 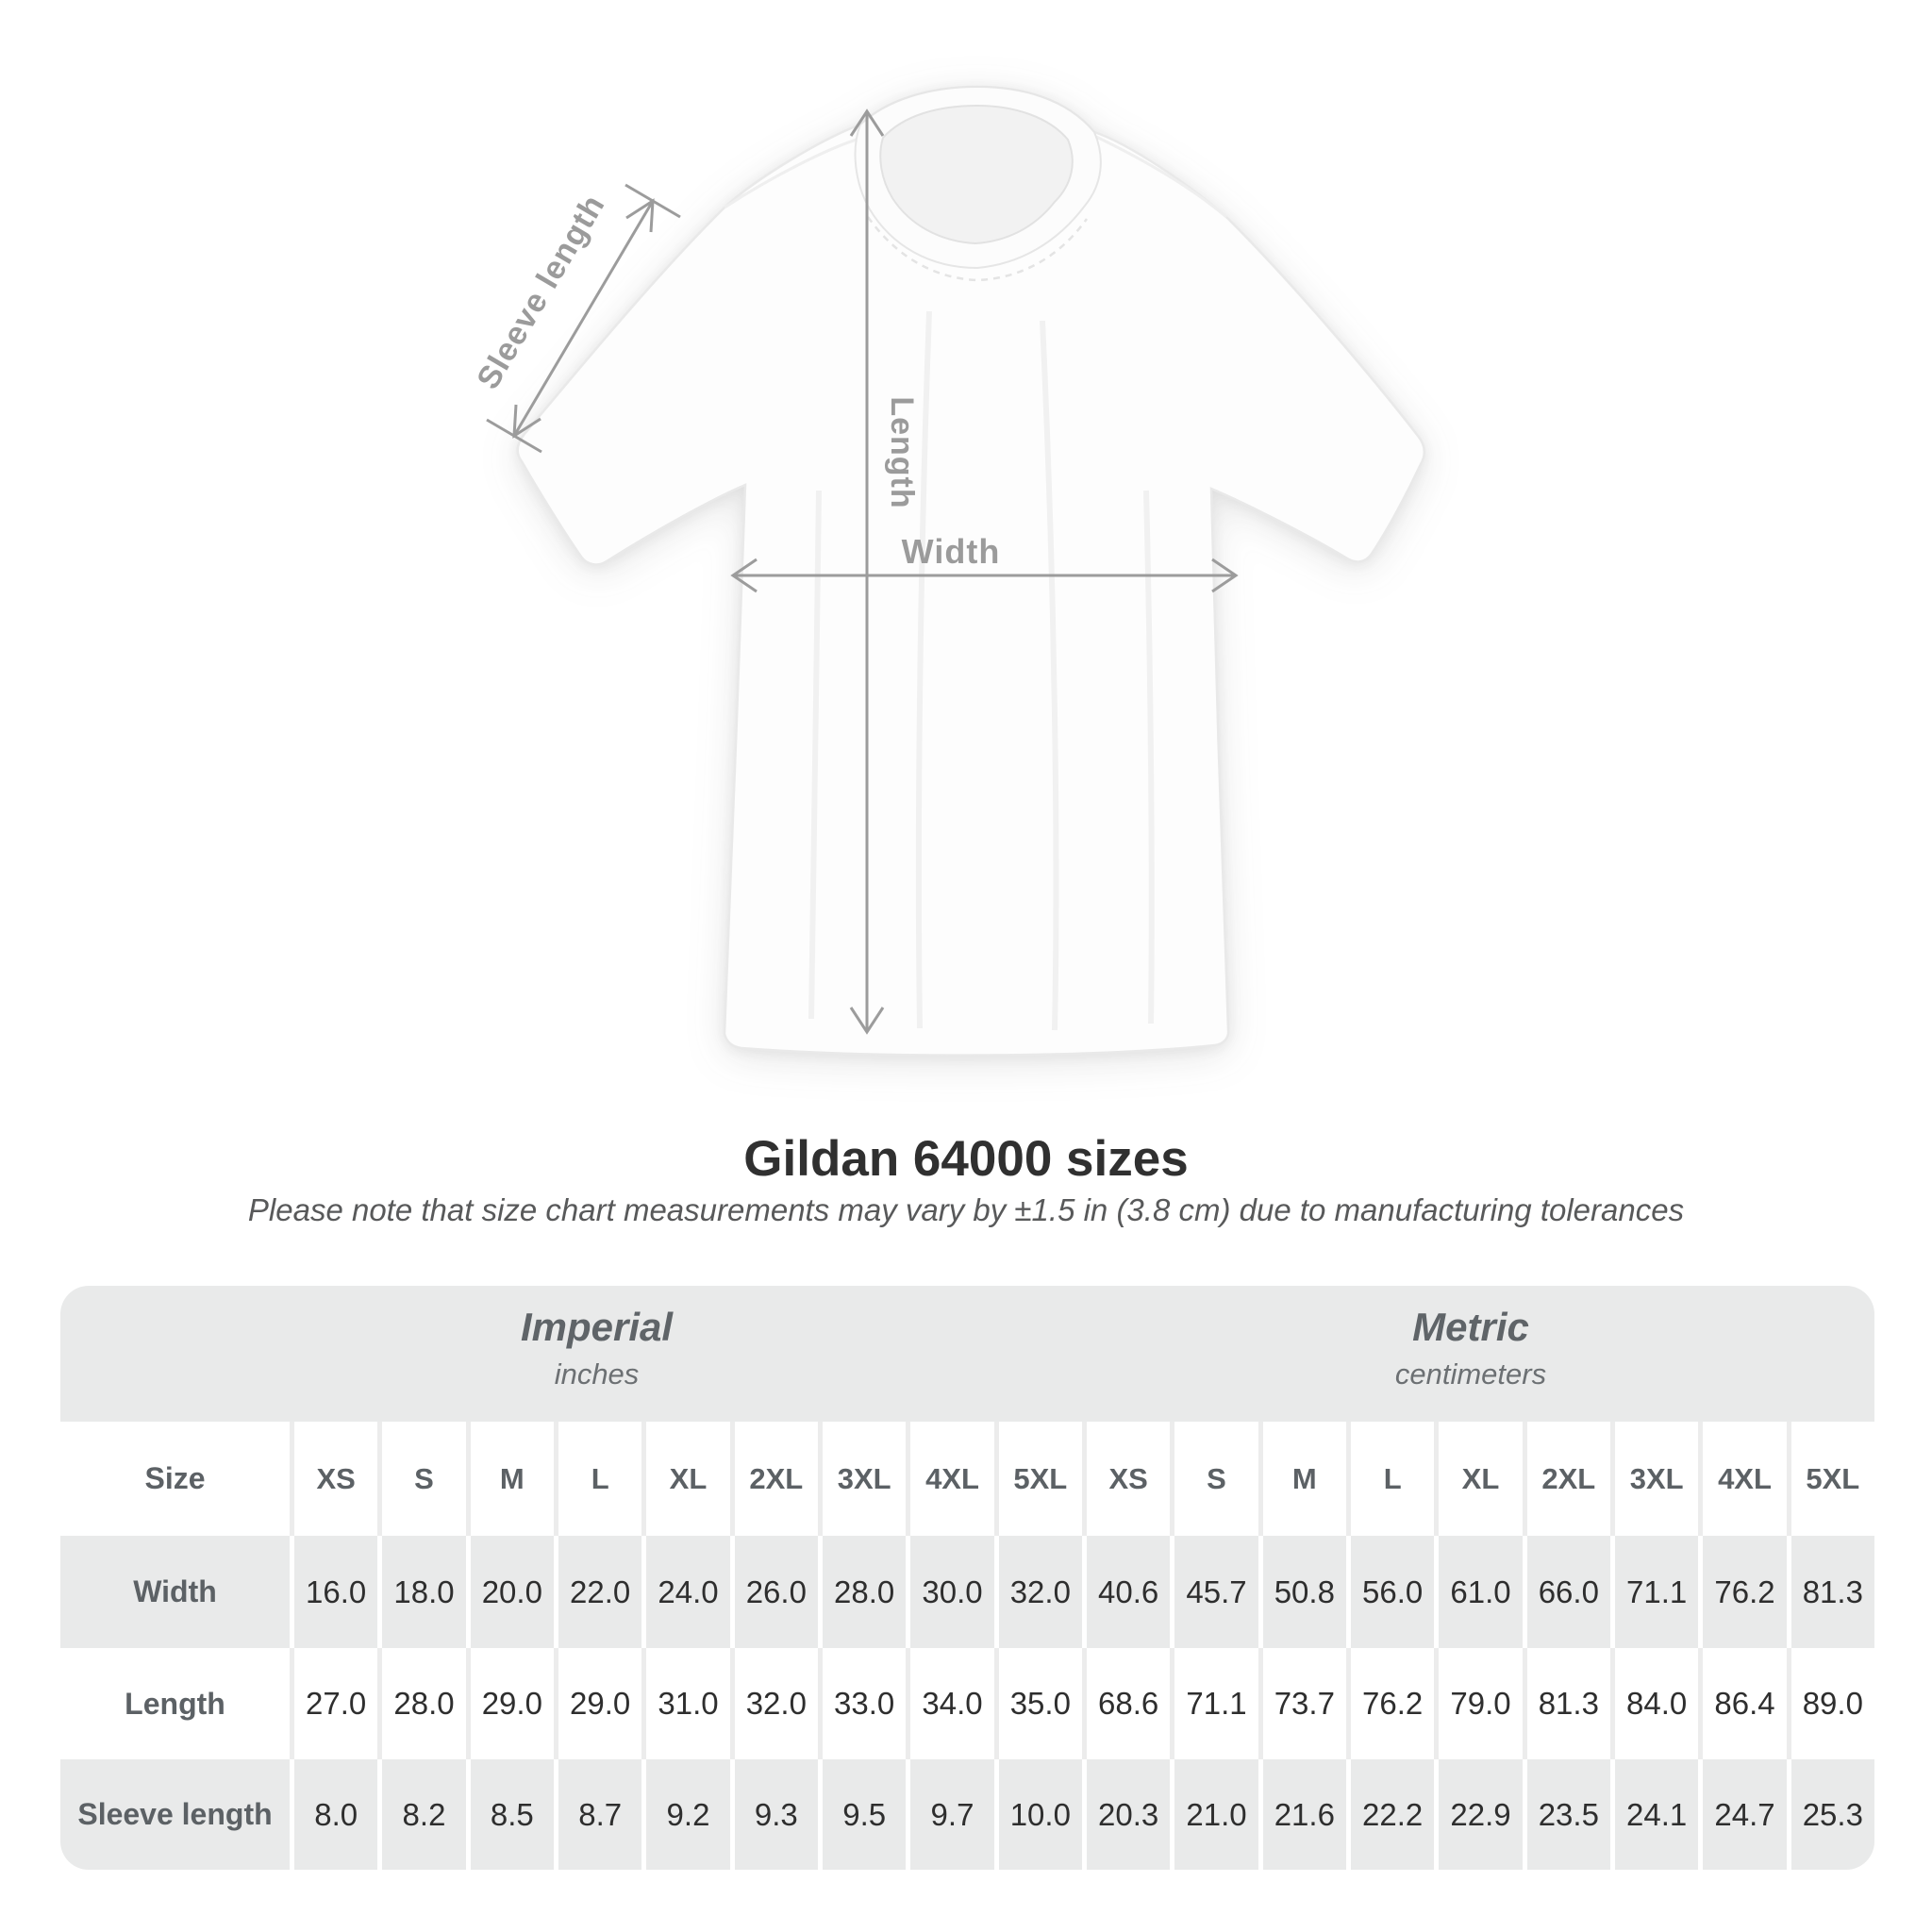 I want to click on imperial-header: Imperial inches, so click(x=597, y=1354).